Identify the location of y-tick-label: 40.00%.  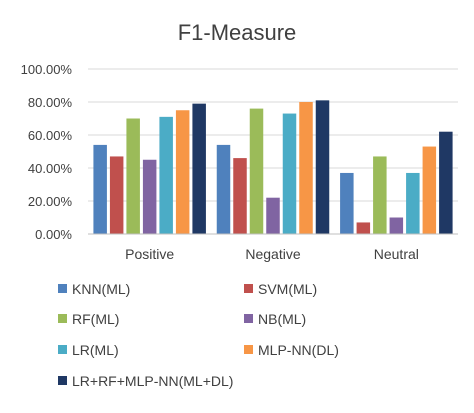
(50, 168).